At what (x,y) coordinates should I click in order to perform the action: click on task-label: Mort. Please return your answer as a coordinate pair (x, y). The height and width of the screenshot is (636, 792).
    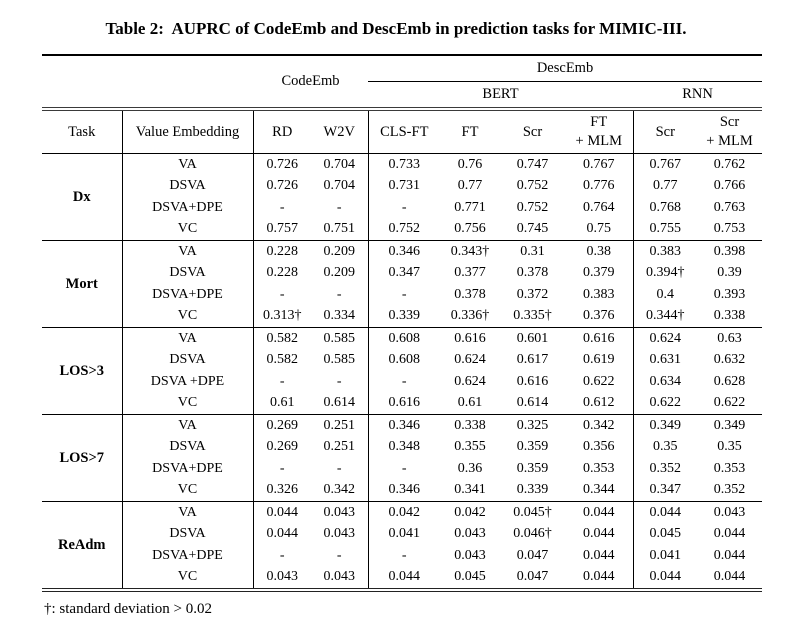
    Looking at the image, I should click on (82, 284).